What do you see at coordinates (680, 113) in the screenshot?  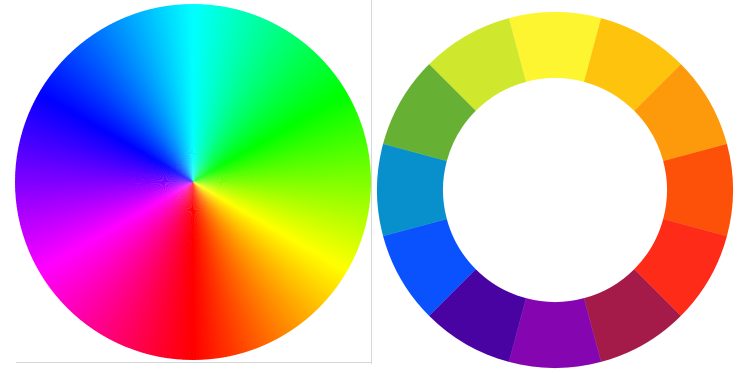 I see `ring-segment-orange` at bounding box center [680, 113].